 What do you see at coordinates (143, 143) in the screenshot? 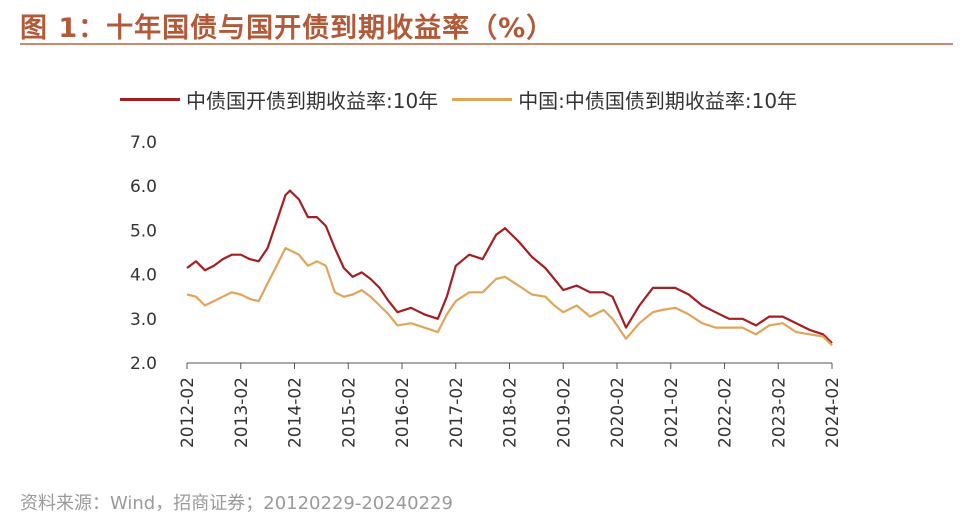
I see `y-tick-label: 7.0` at bounding box center [143, 143].